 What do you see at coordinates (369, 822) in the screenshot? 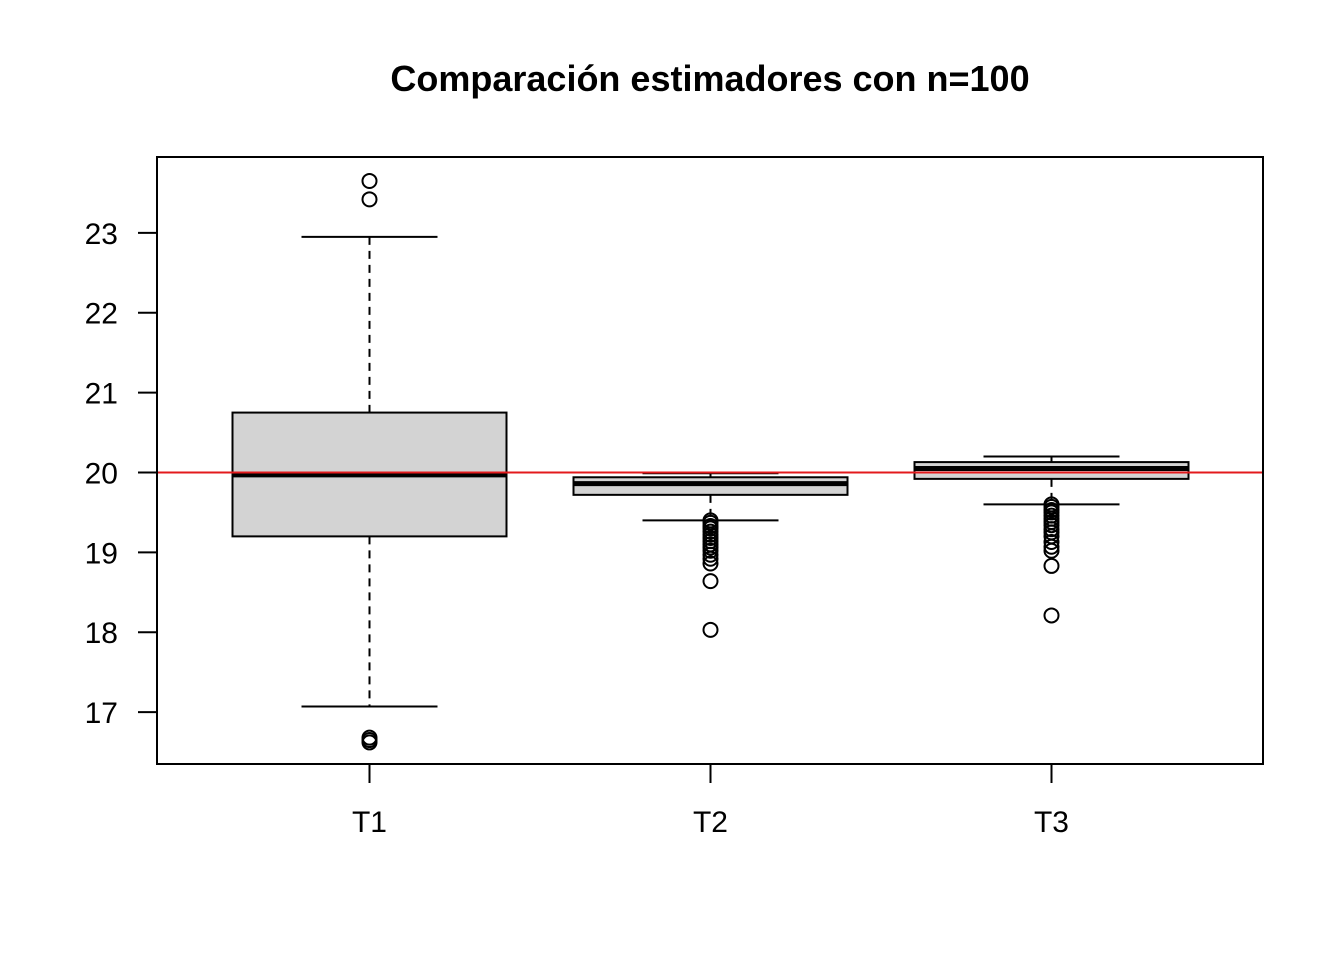
I see `x-tick-label: T1` at bounding box center [369, 822].